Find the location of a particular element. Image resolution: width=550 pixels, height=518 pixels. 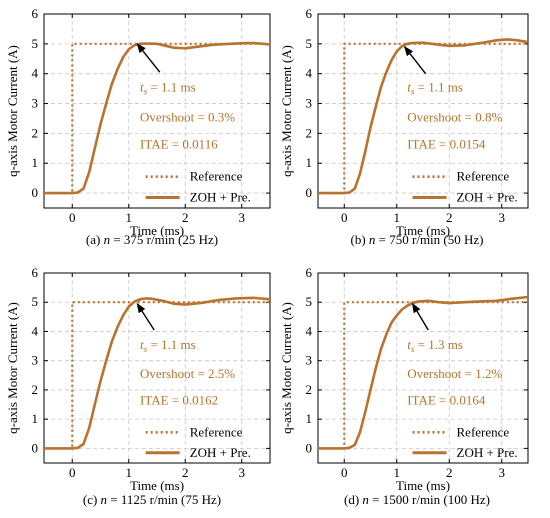

caption-rest: = 1125 r/min (75 Hz) is located at coordinates (164, 499).